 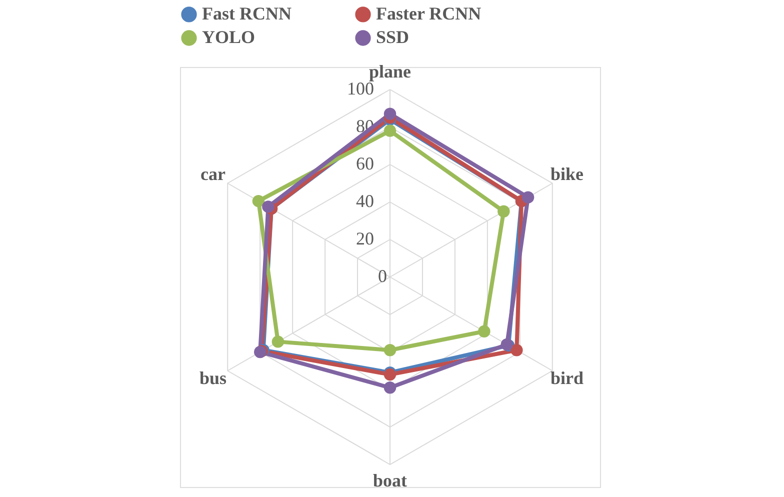 I want to click on y-tick-label: 0, so click(x=382, y=276).